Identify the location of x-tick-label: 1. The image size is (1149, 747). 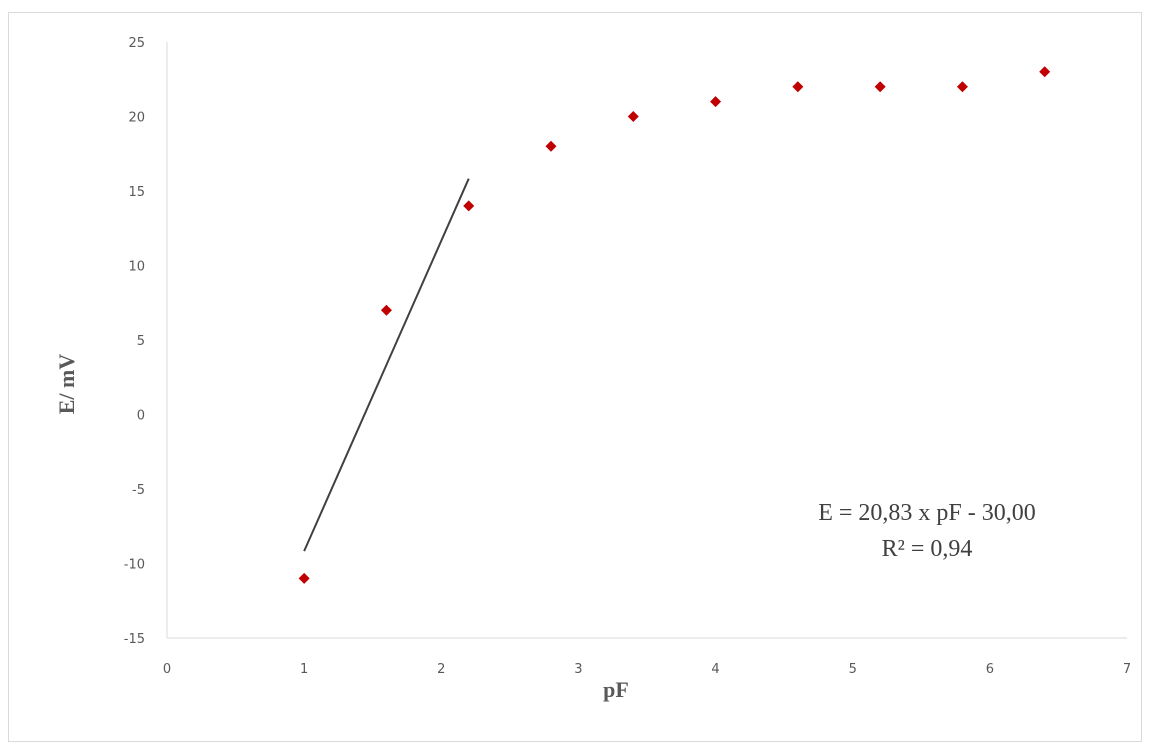
(304, 669).